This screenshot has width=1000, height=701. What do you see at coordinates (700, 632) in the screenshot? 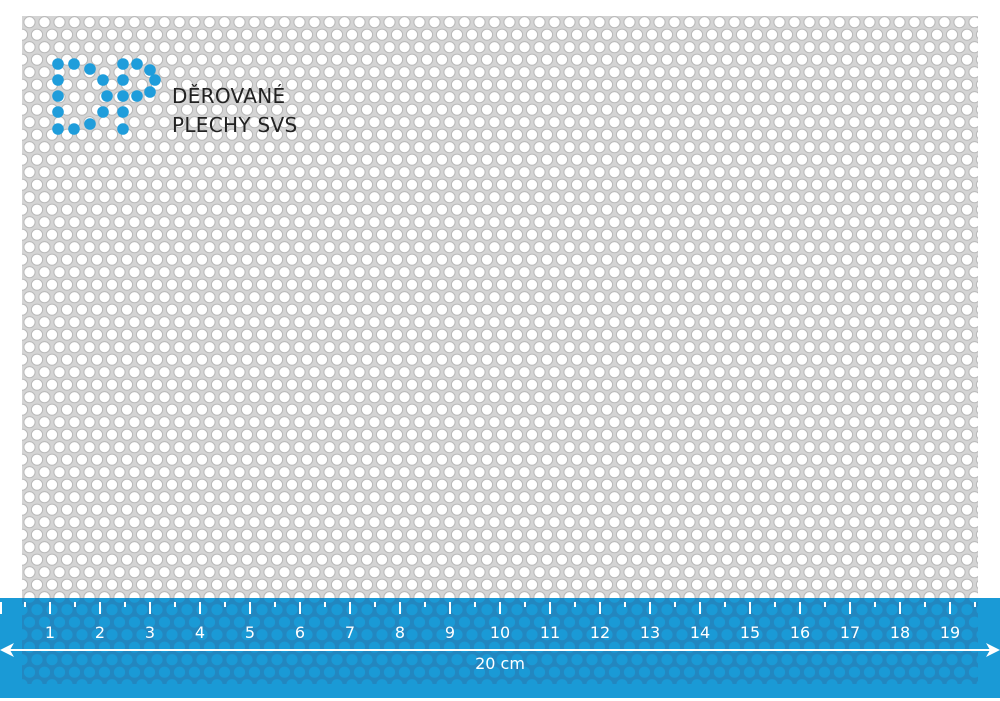
I see `ruler-label: 14` at bounding box center [700, 632].